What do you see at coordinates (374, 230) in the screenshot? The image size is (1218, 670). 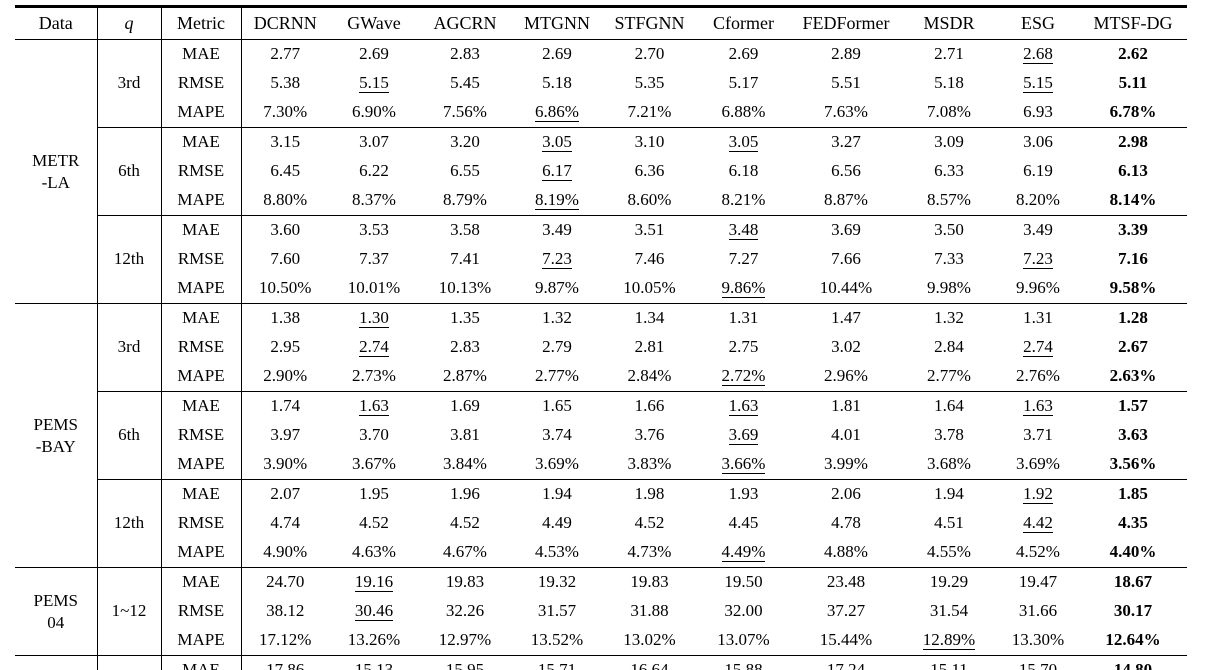 I see `value-cell: 3.53` at bounding box center [374, 230].